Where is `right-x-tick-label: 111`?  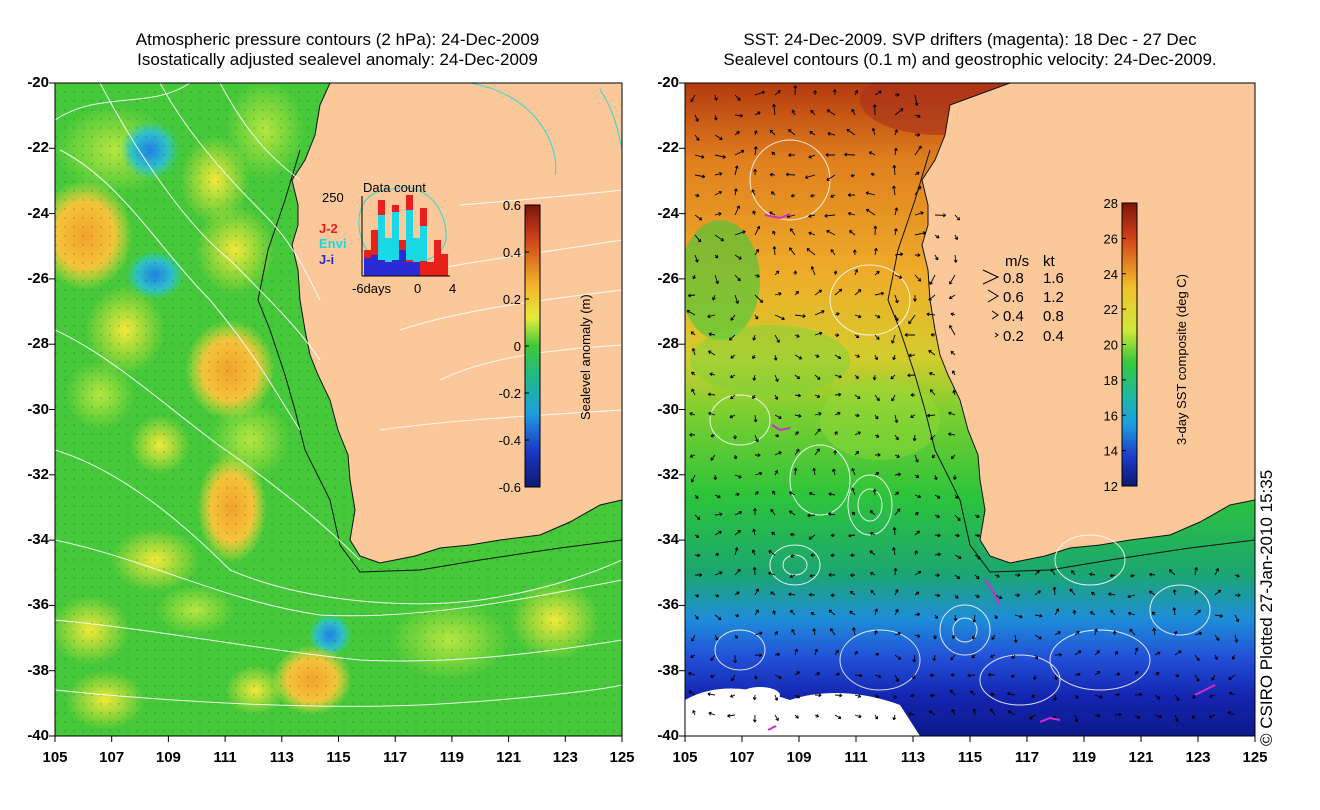
right-x-tick-label: 111 is located at coordinates (856, 757).